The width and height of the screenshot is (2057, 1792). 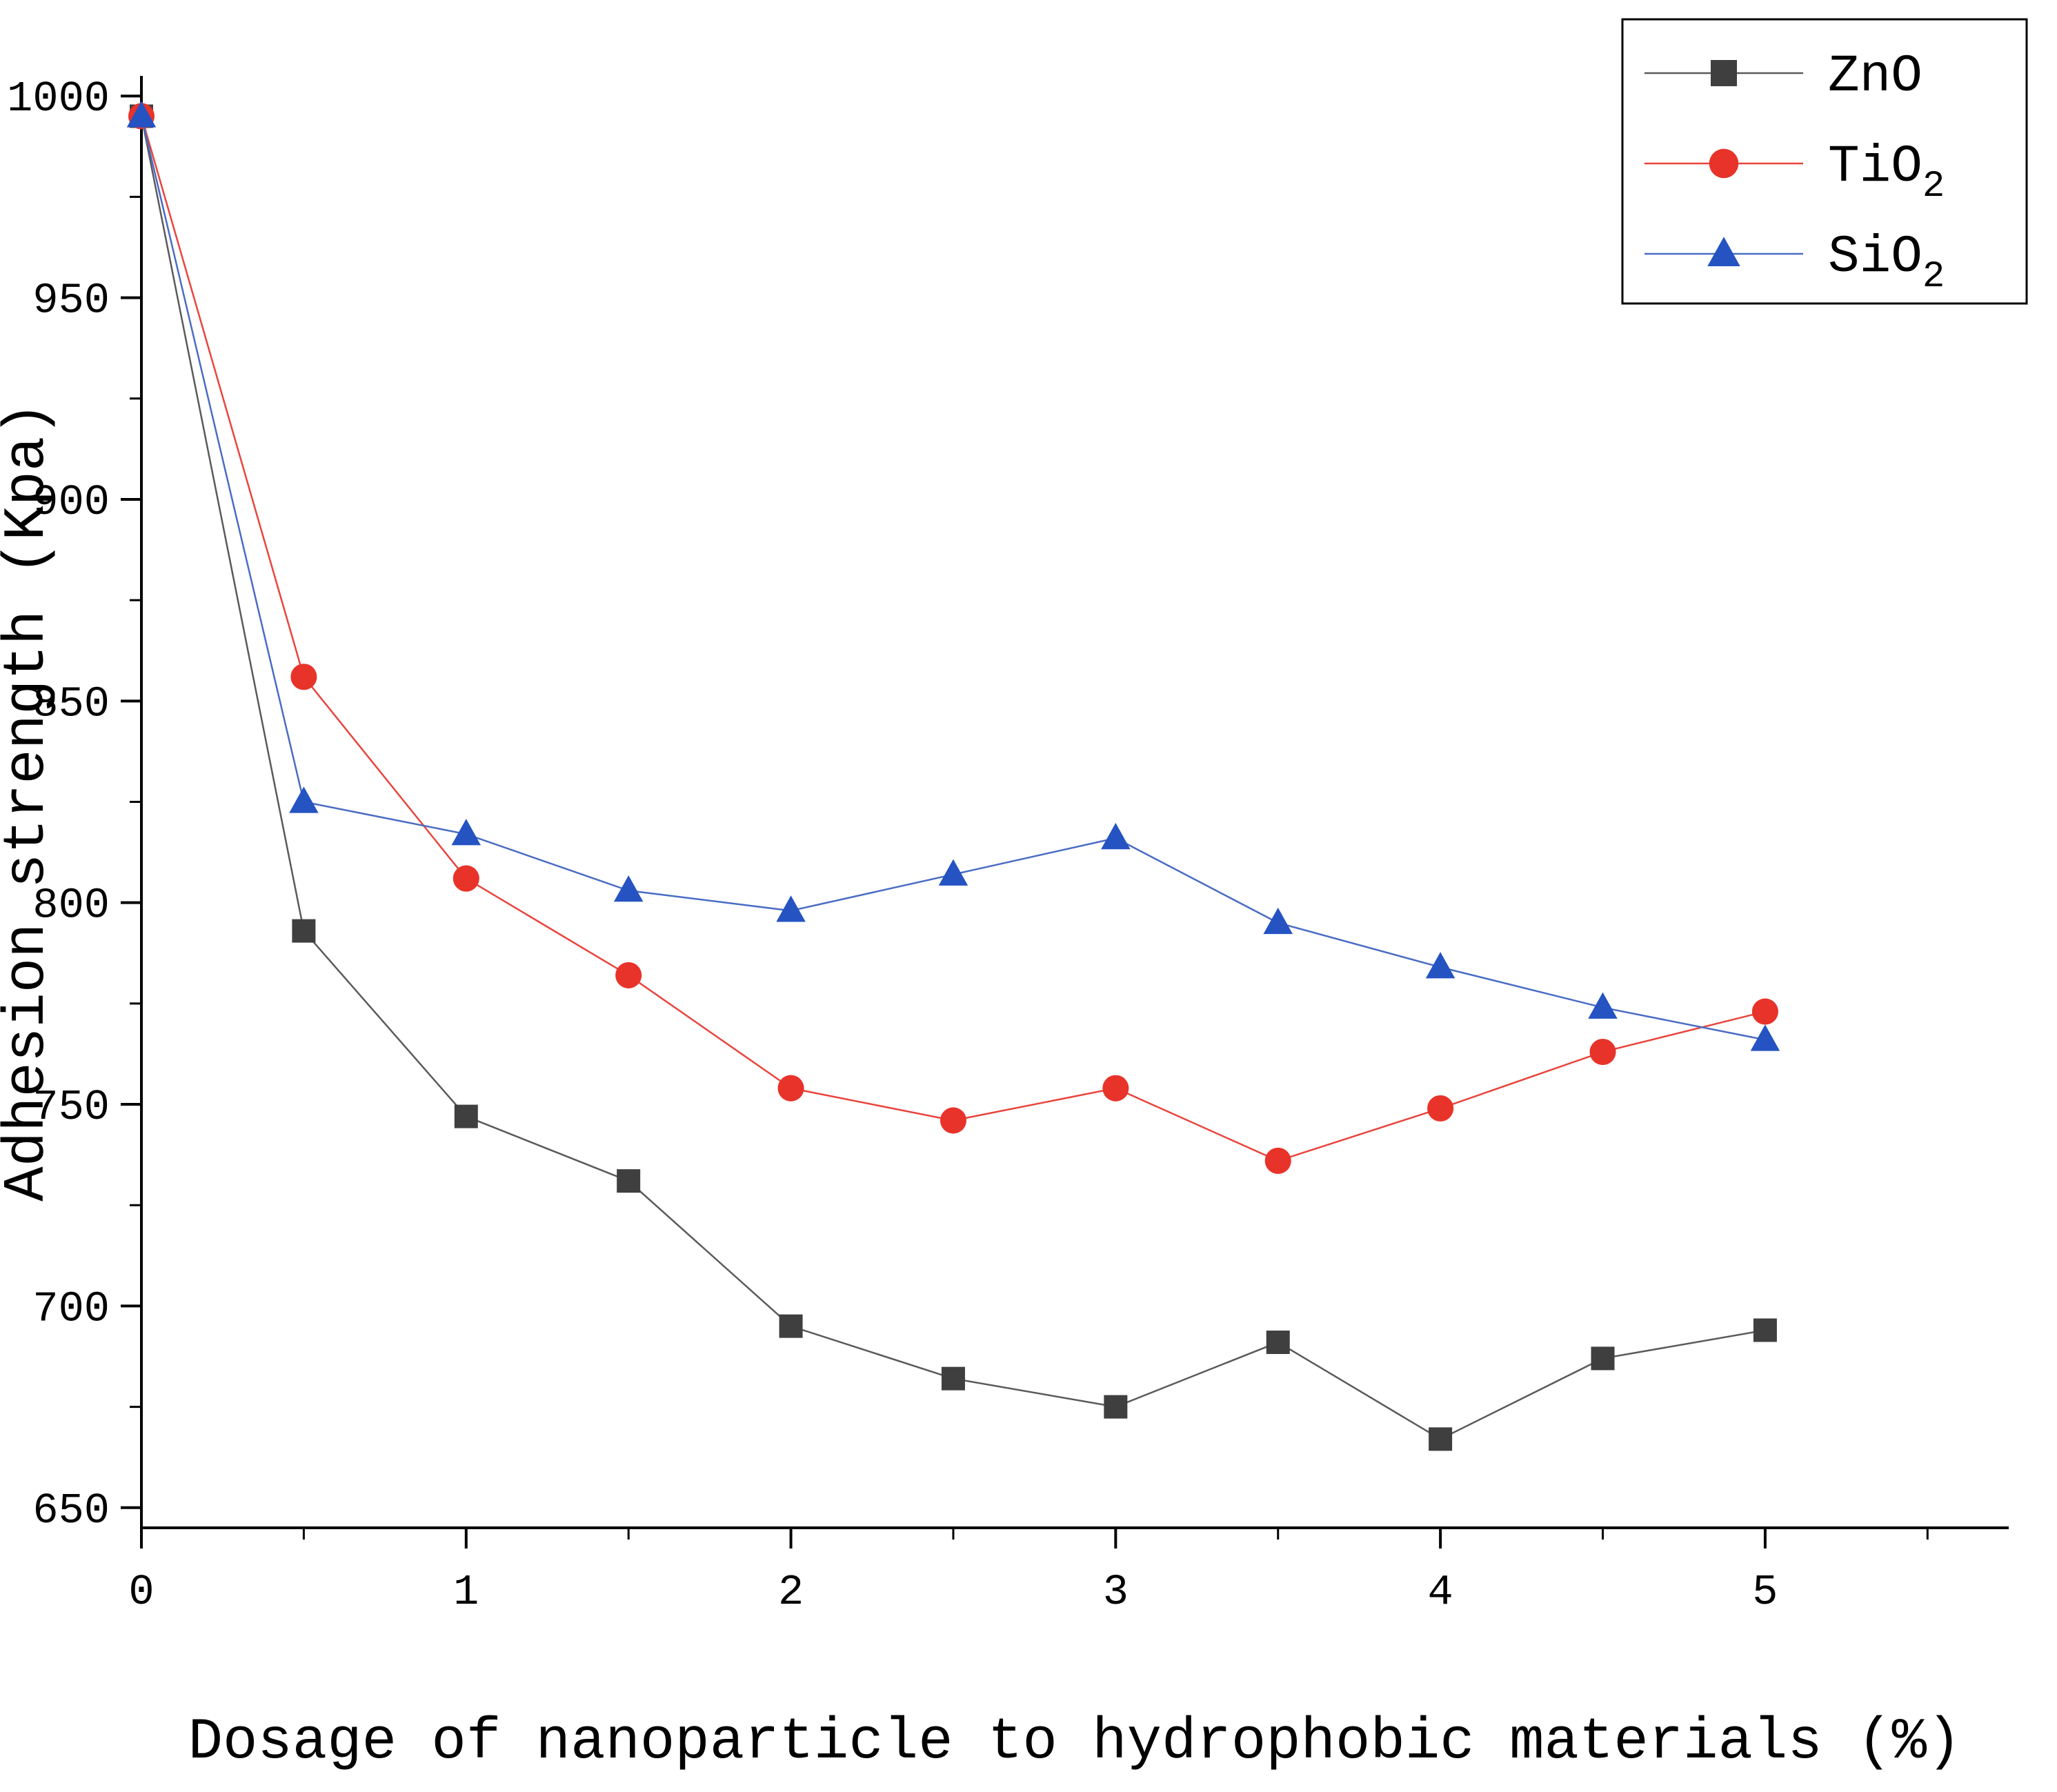 What do you see at coordinates (71, 1308) in the screenshot?
I see `y-tick-label: 700` at bounding box center [71, 1308].